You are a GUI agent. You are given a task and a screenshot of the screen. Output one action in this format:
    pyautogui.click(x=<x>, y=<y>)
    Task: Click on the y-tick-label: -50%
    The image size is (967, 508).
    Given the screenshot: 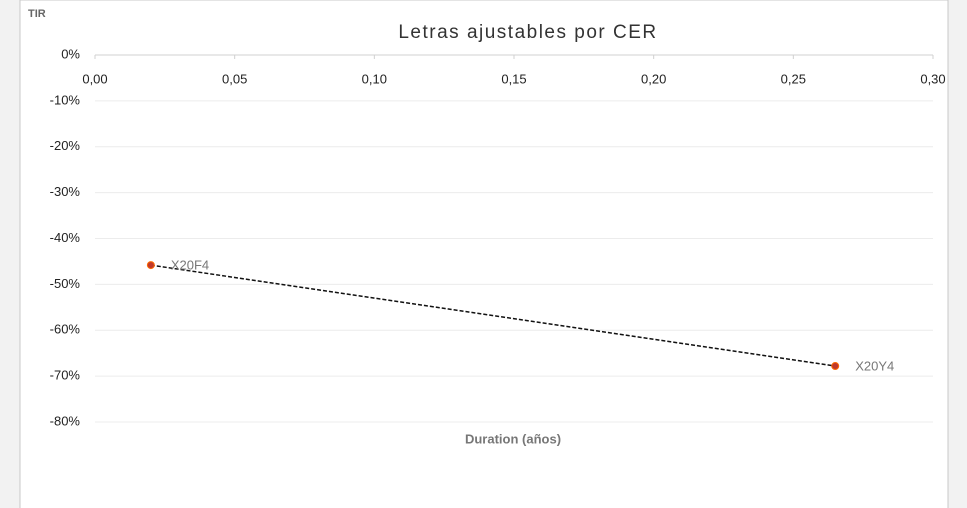 What is the action you would take?
    pyautogui.click(x=65, y=283)
    